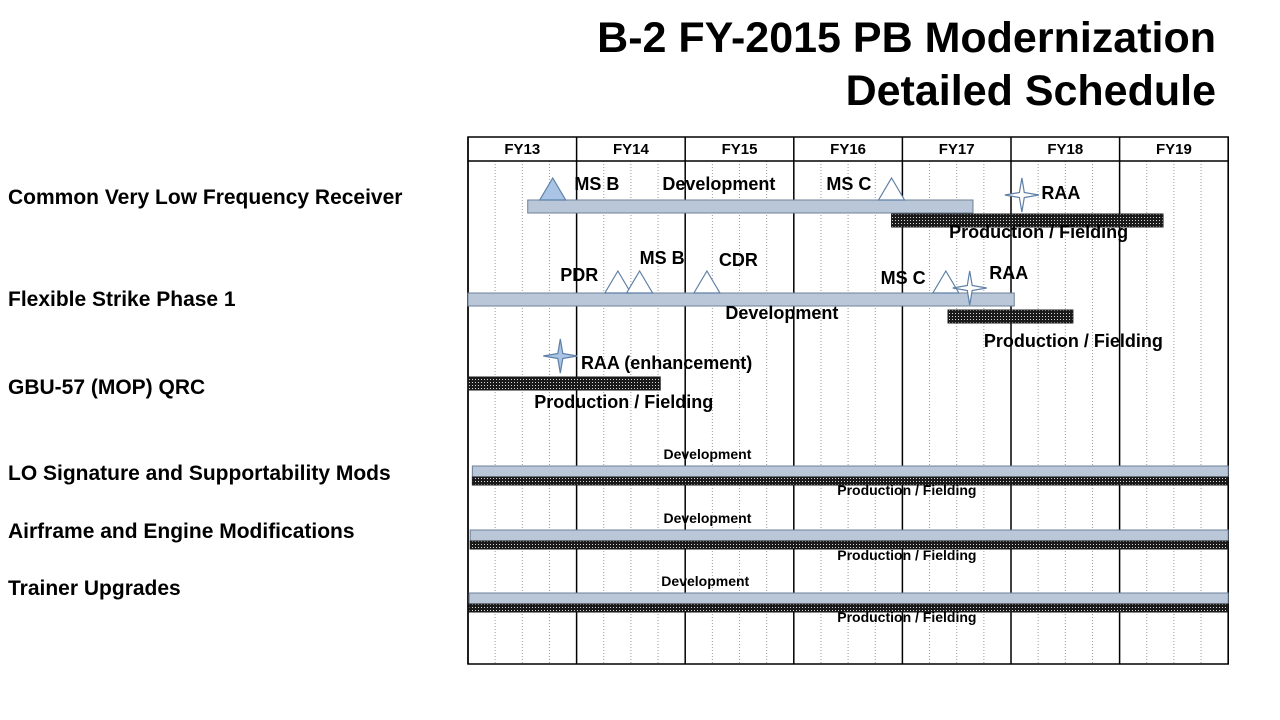  Describe the element at coordinates (579, 275) in the screenshot. I see `schedule-label: PDR` at that location.